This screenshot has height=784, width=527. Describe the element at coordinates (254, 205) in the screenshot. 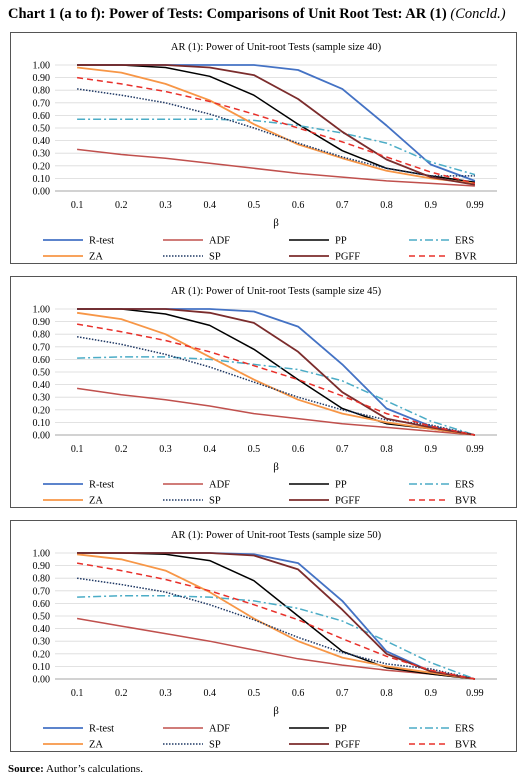

I see `x-tick-label: 0.5` at that location.